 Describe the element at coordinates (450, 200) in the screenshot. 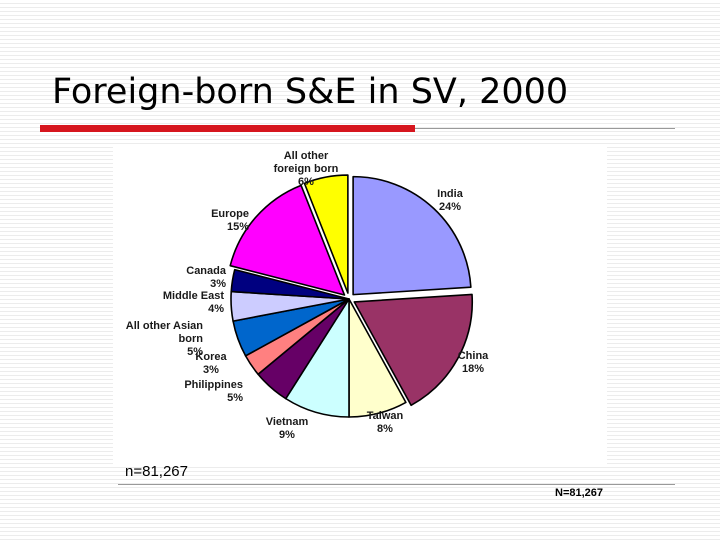

I see `pie-label-india: India 24%` at that location.